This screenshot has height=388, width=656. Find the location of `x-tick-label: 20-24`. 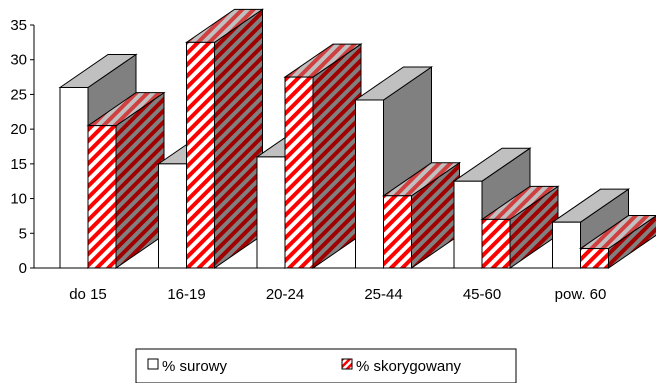

x-tick-label: 20-24 is located at coordinates (285, 294).